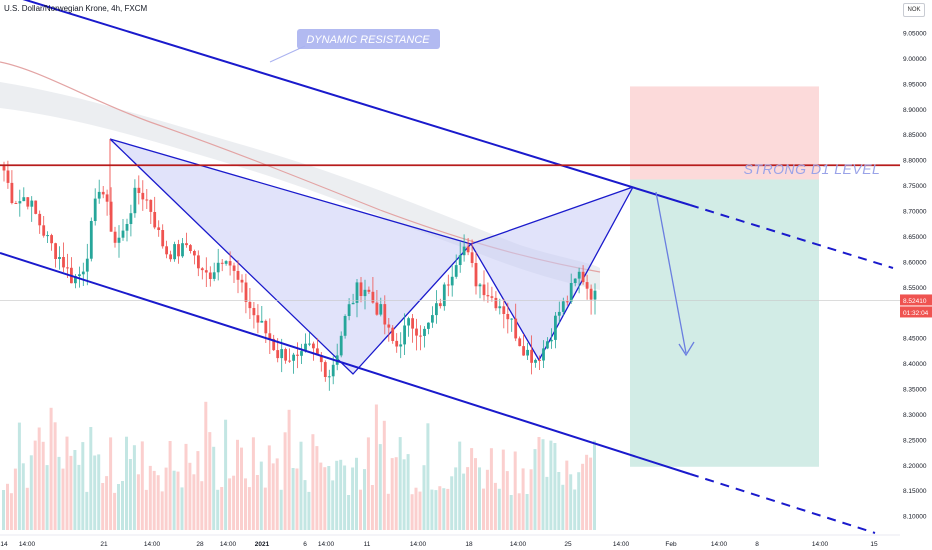  Describe the element at coordinates (915, 517) in the screenshot. I see `price-tick: 8.10000` at that location.